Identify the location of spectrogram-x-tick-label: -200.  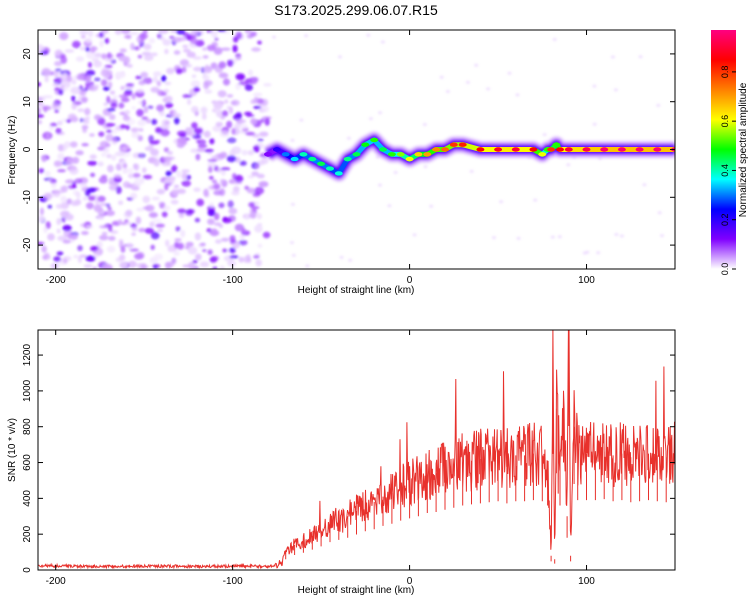
(56, 280).